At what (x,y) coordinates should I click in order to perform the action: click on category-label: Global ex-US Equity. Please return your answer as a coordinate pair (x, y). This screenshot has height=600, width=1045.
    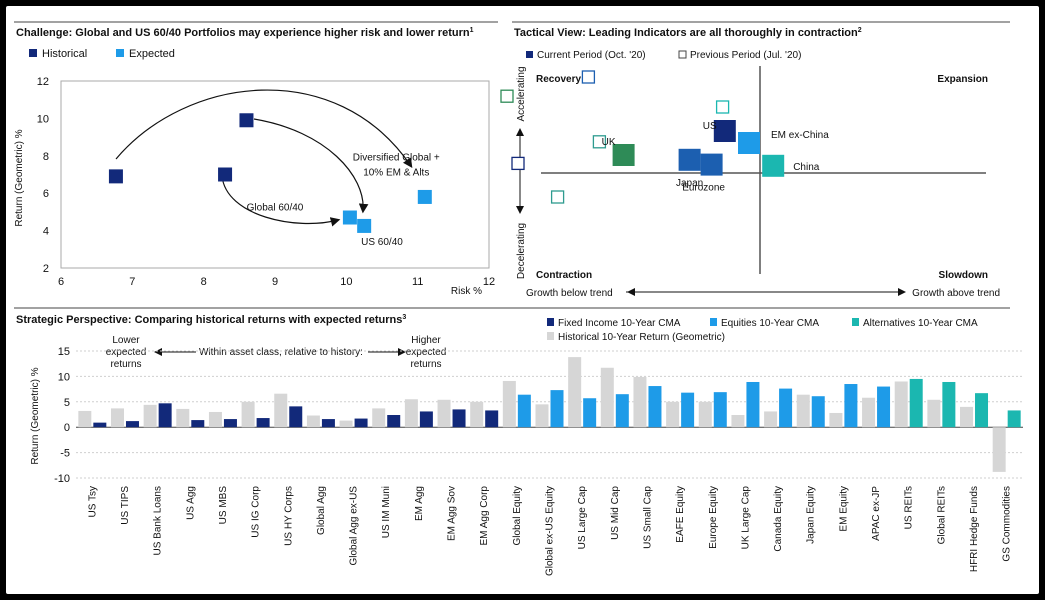
    Looking at the image, I should click on (550, 531).